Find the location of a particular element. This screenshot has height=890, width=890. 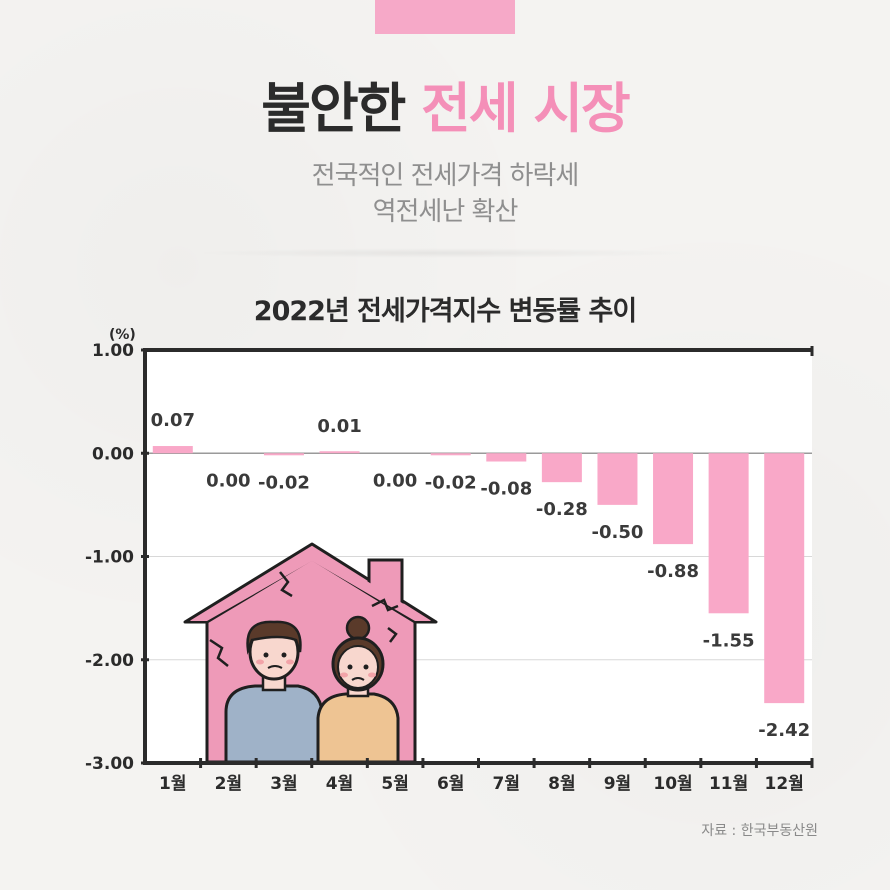

value-label: -0.88 is located at coordinates (673, 571).